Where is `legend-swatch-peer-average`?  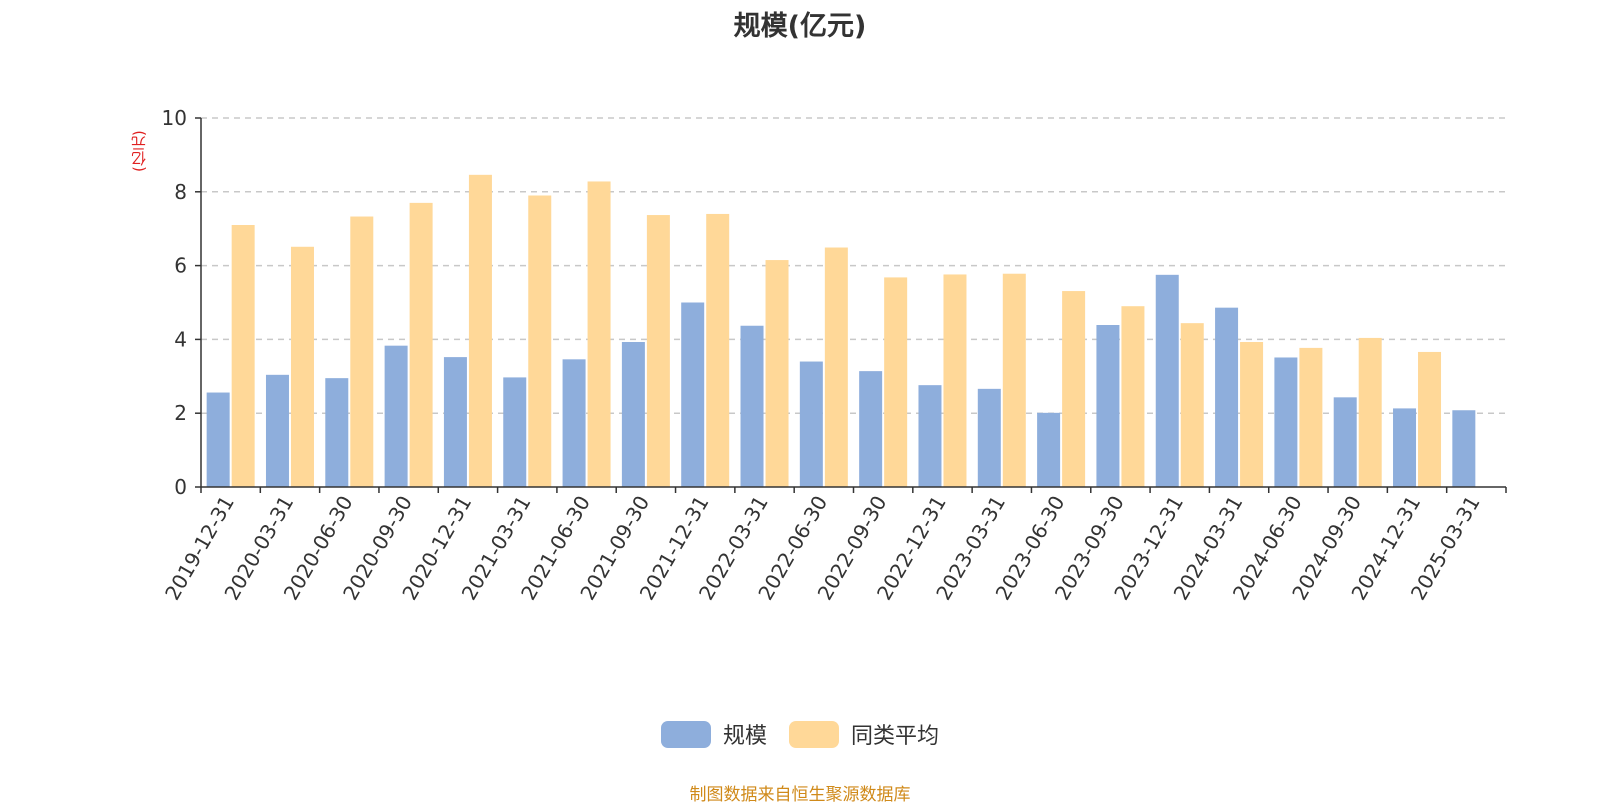 legend-swatch-peer-average is located at coordinates (814, 734).